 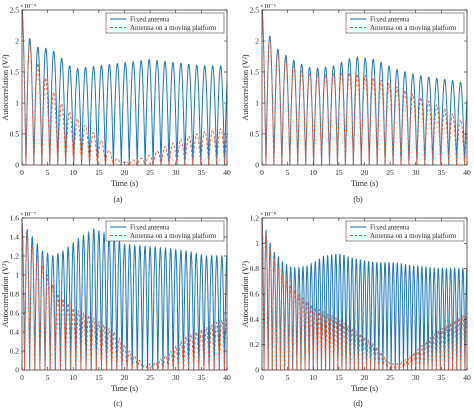 What do you see at coordinates (15, 237) in the screenshot?
I see `y-tick-label: 1.4` at bounding box center [15, 237].